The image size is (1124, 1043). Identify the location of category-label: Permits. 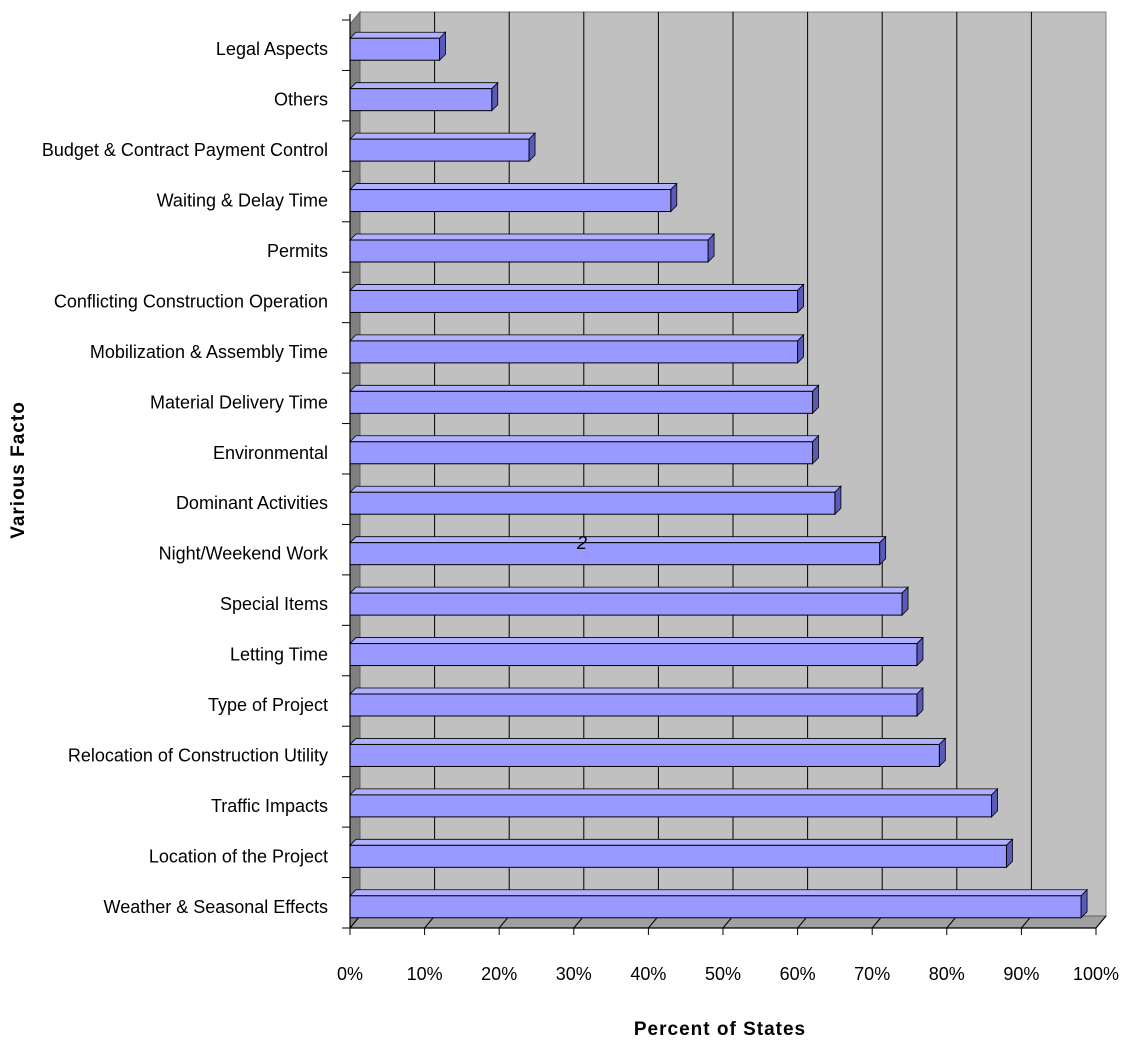
(297, 251).